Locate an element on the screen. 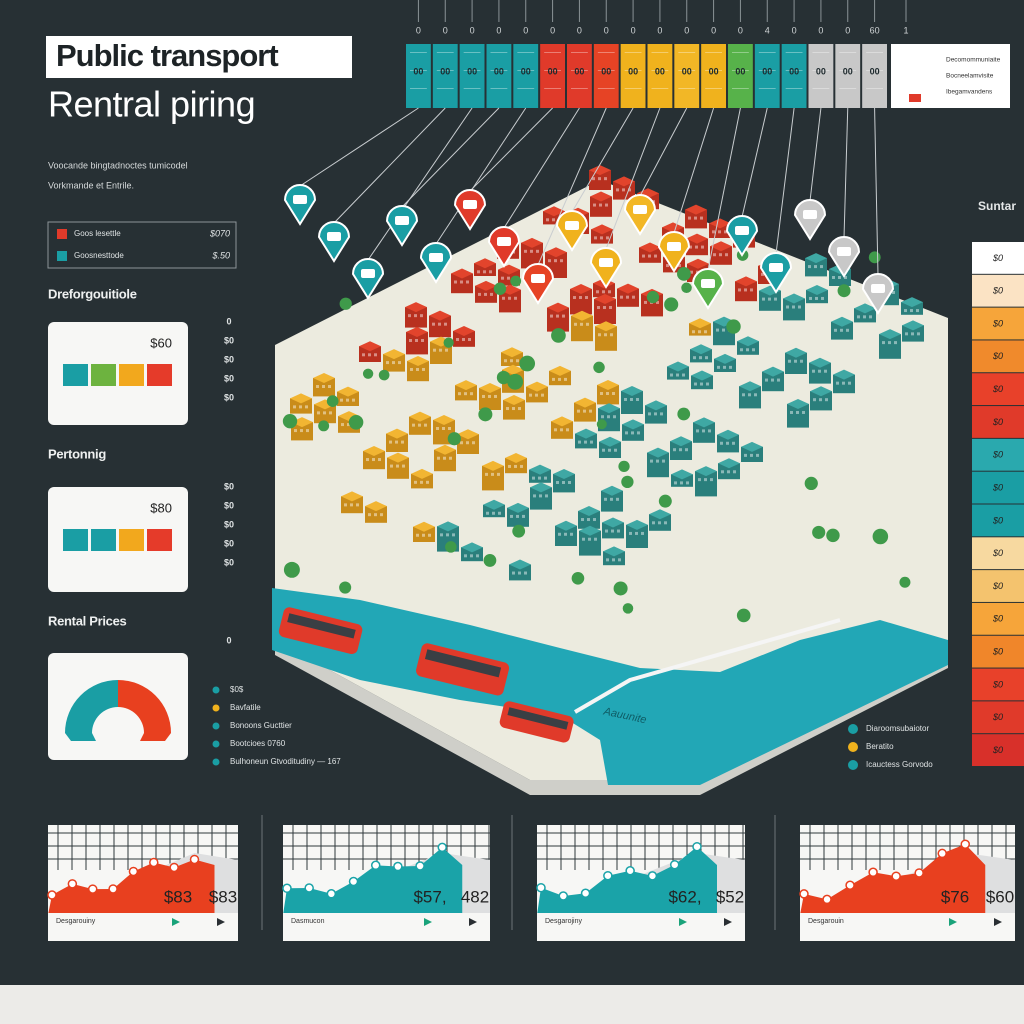  legend-dot is located at coordinates (853, 765).